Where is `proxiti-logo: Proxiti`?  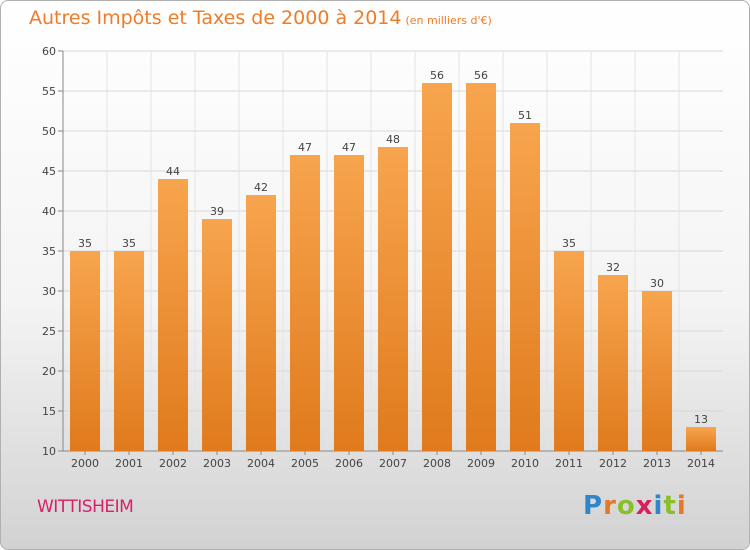
proxiti-logo: Proxiti is located at coordinates (635, 506).